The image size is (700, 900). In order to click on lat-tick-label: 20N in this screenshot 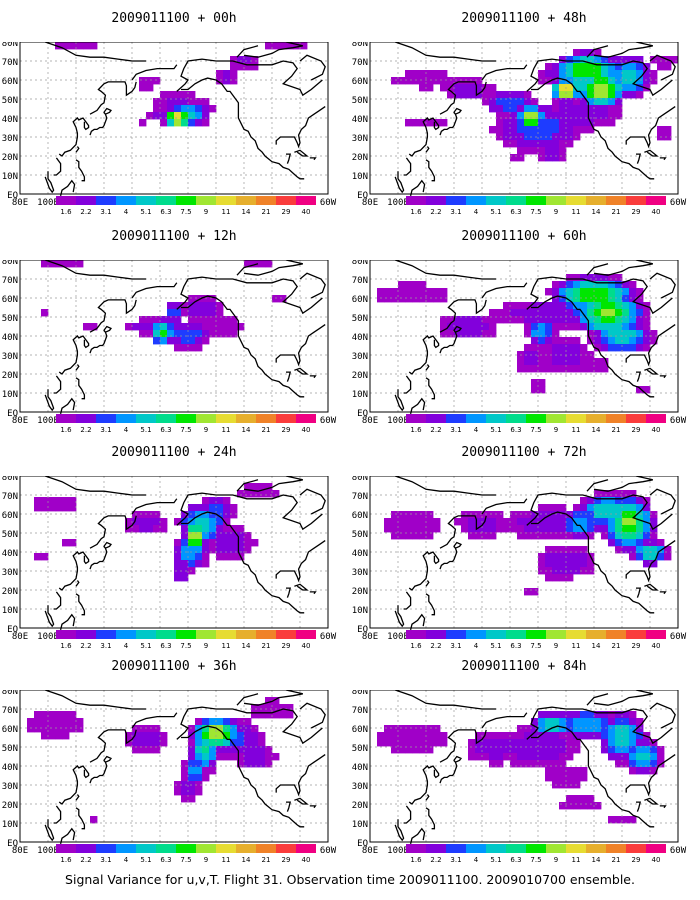, I will do `click(360, 592)`.